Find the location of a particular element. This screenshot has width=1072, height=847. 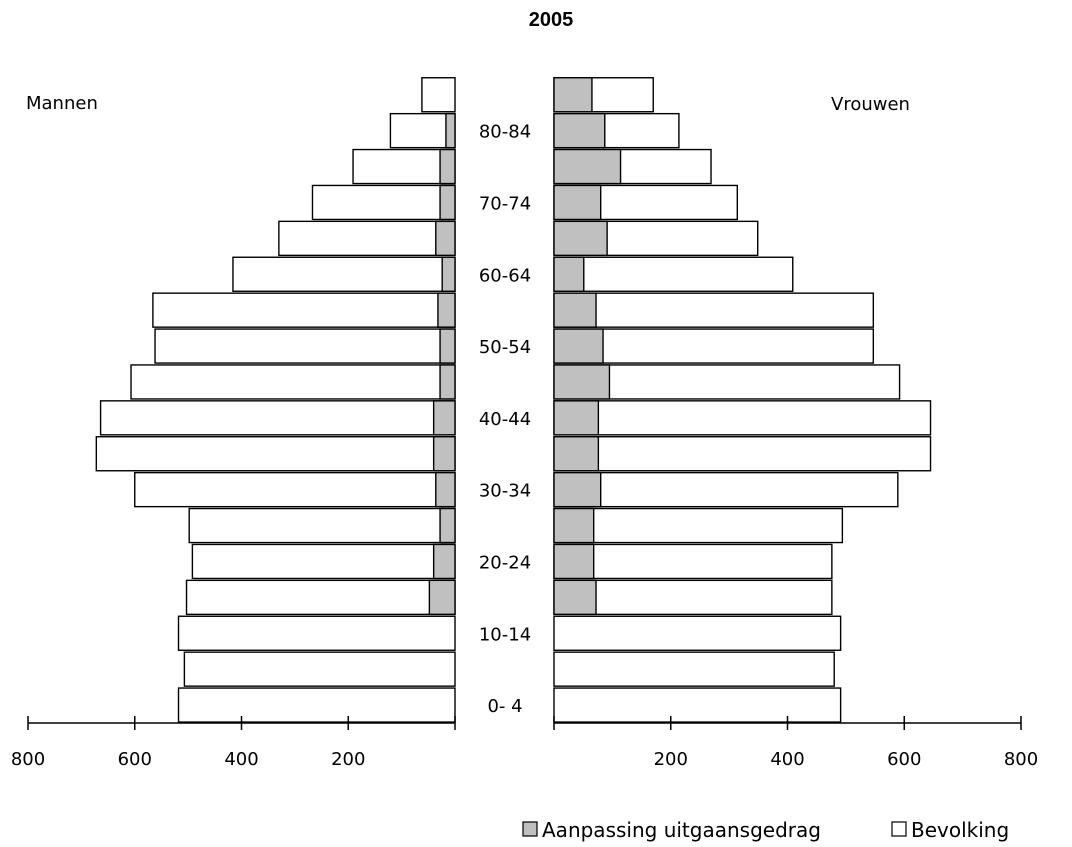

age-label-20-24: 20-24 is located at coordinates (505, 562).